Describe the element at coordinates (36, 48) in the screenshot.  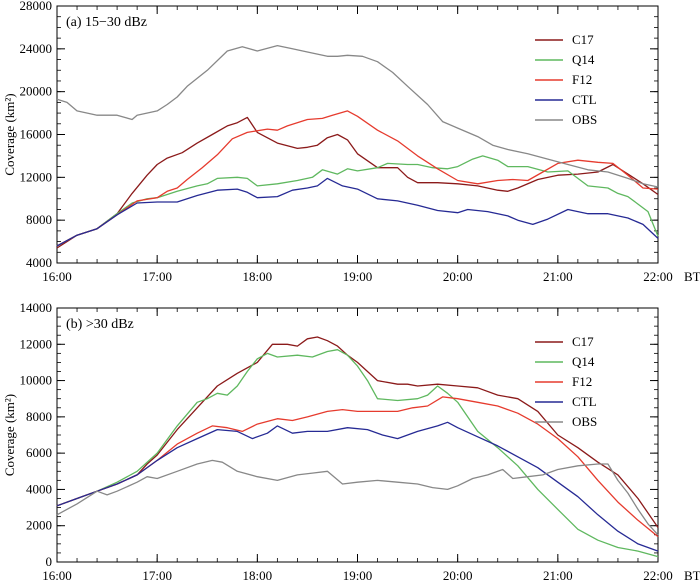
I see `y-tick-label: 24000` at that location.